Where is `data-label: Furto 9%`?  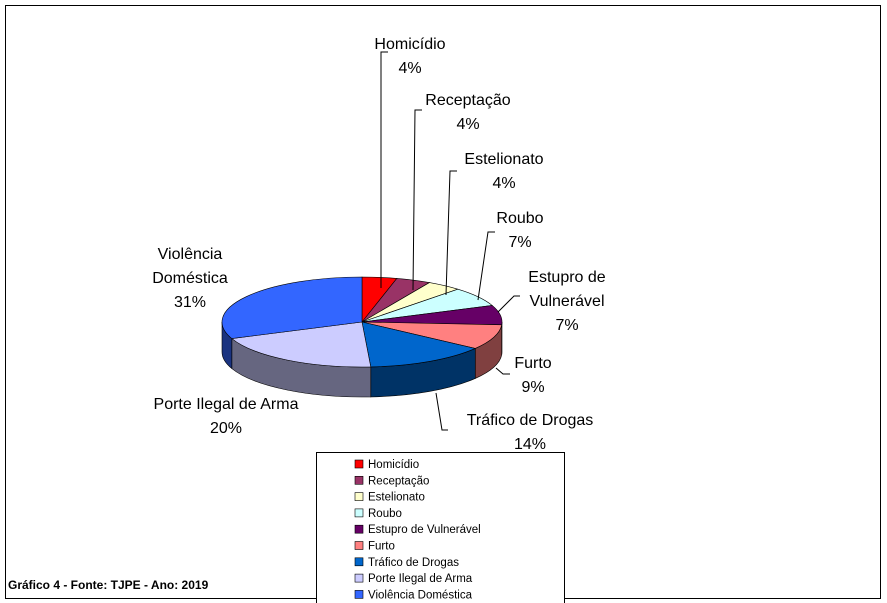
data-label: Furto 9% is located at coordinates (533, 376).